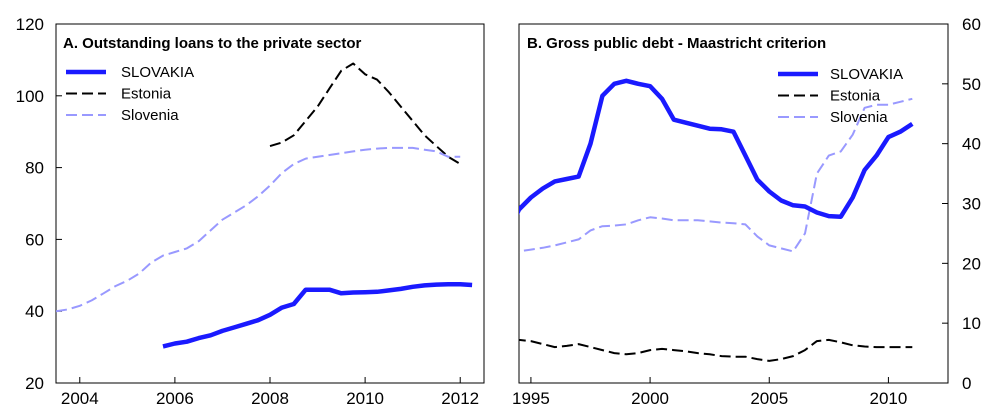 This screenshot has height=409, width=1001. Describe the element at coordinates (971, 204) in the screenshot. I see `y-tick-label: 30` at that location.